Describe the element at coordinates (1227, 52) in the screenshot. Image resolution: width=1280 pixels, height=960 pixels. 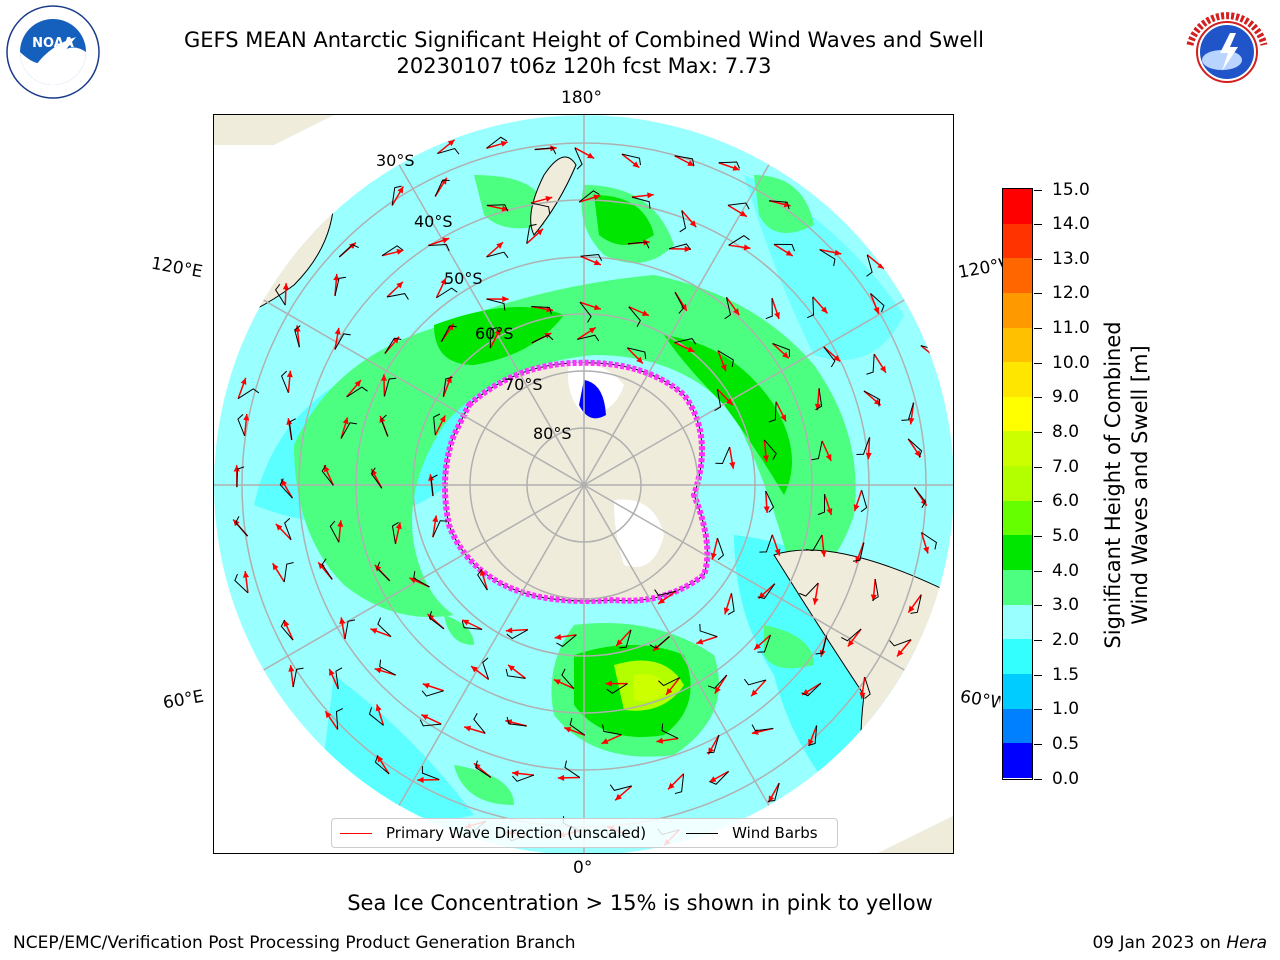
I see `nws-logo` at that location.